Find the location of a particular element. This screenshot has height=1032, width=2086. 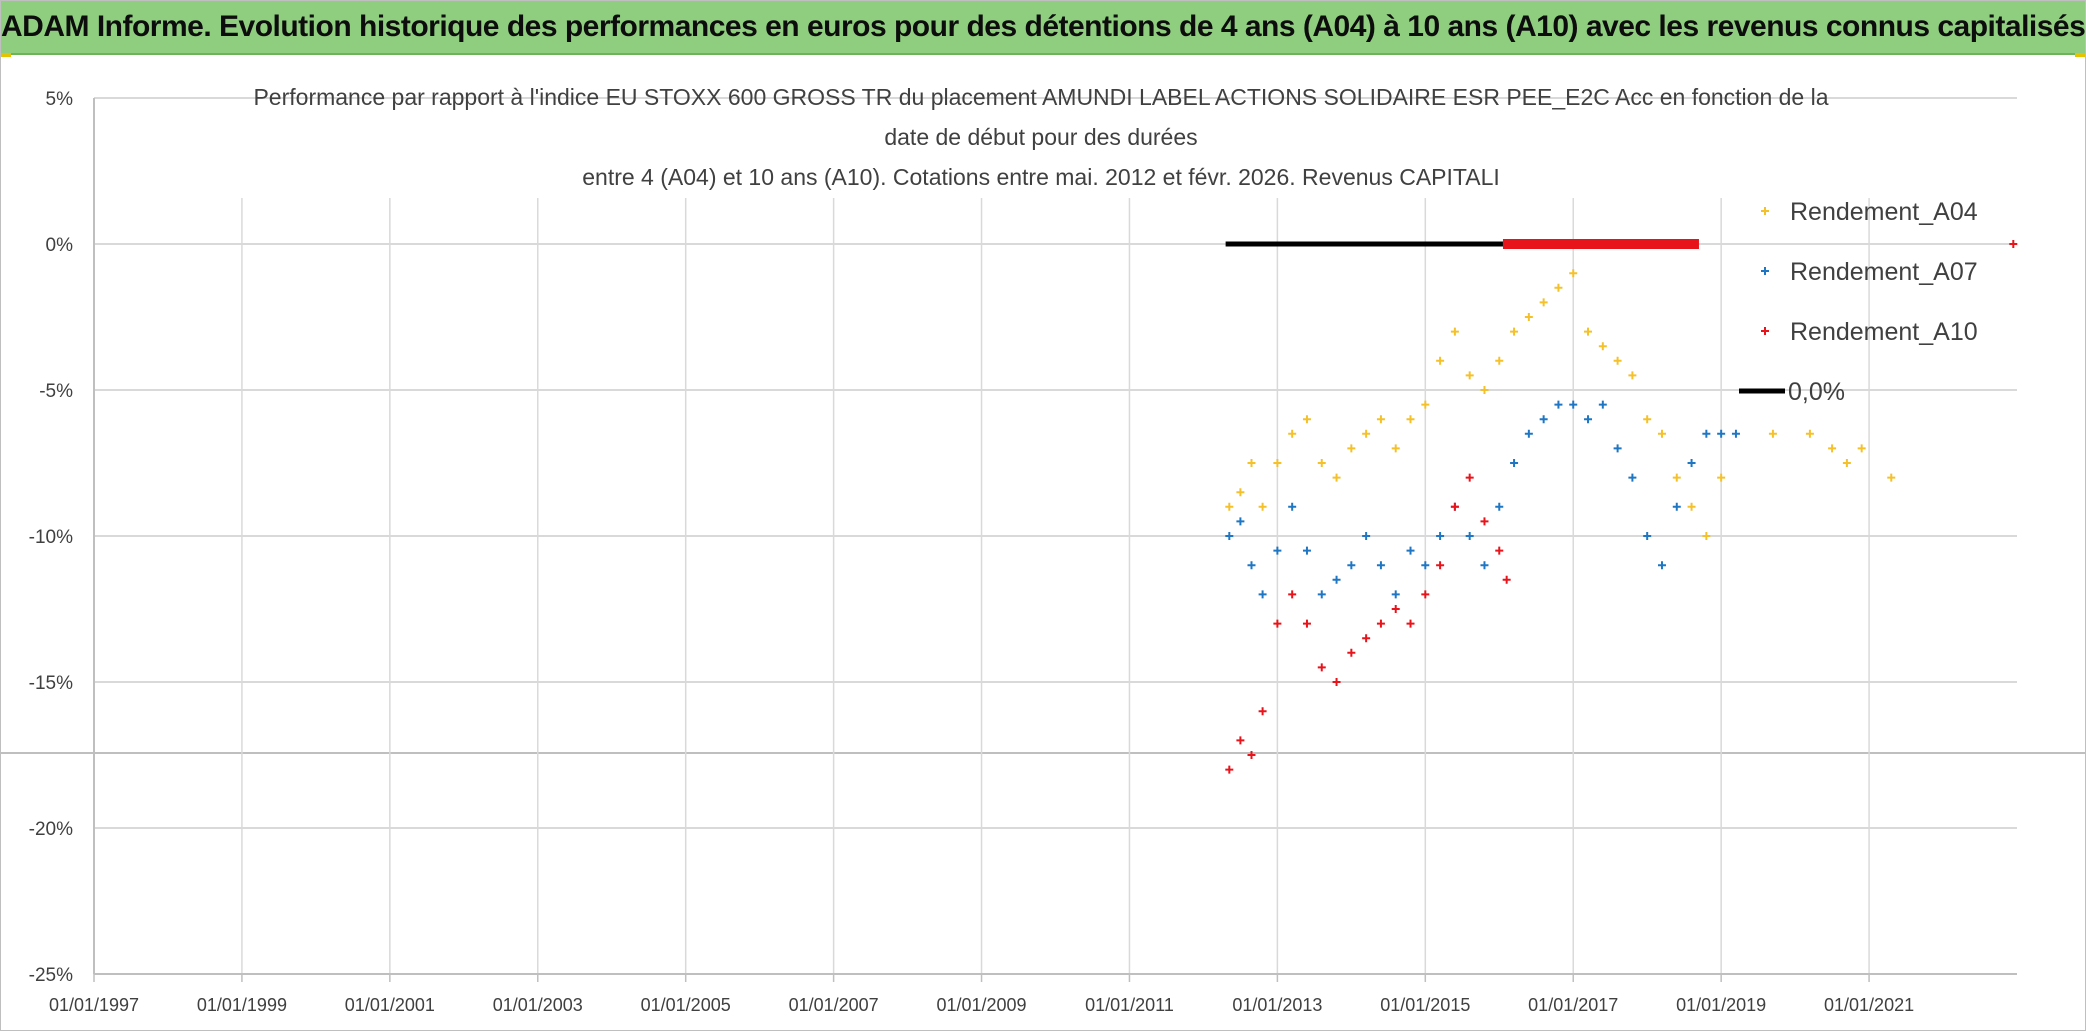

y-tick-label: 0% is located at coordinates (60, 245).